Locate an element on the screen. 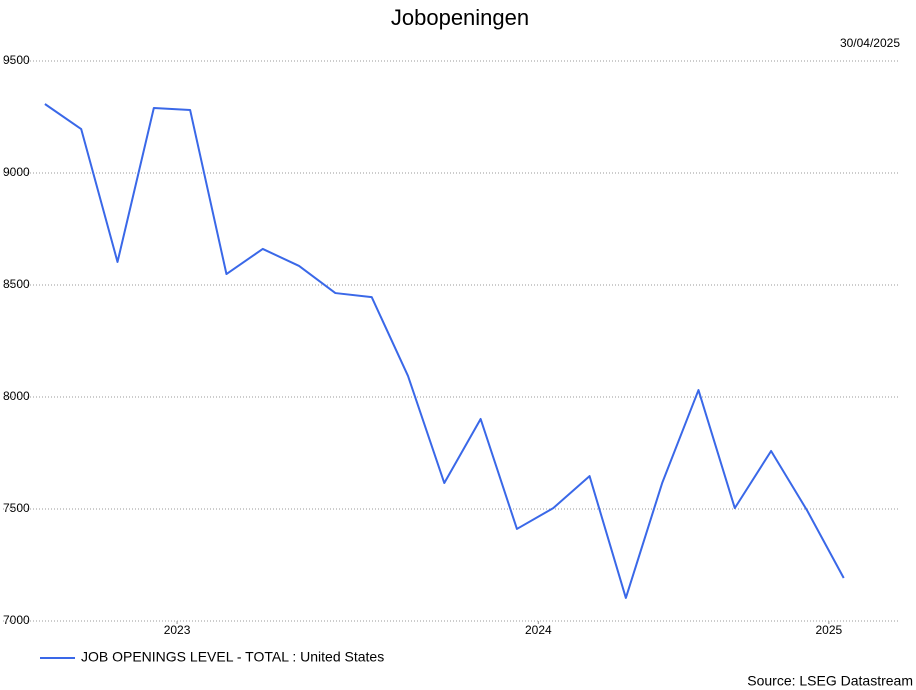  source: Source: LSEG Datastream is located at coordinates (830, 681).